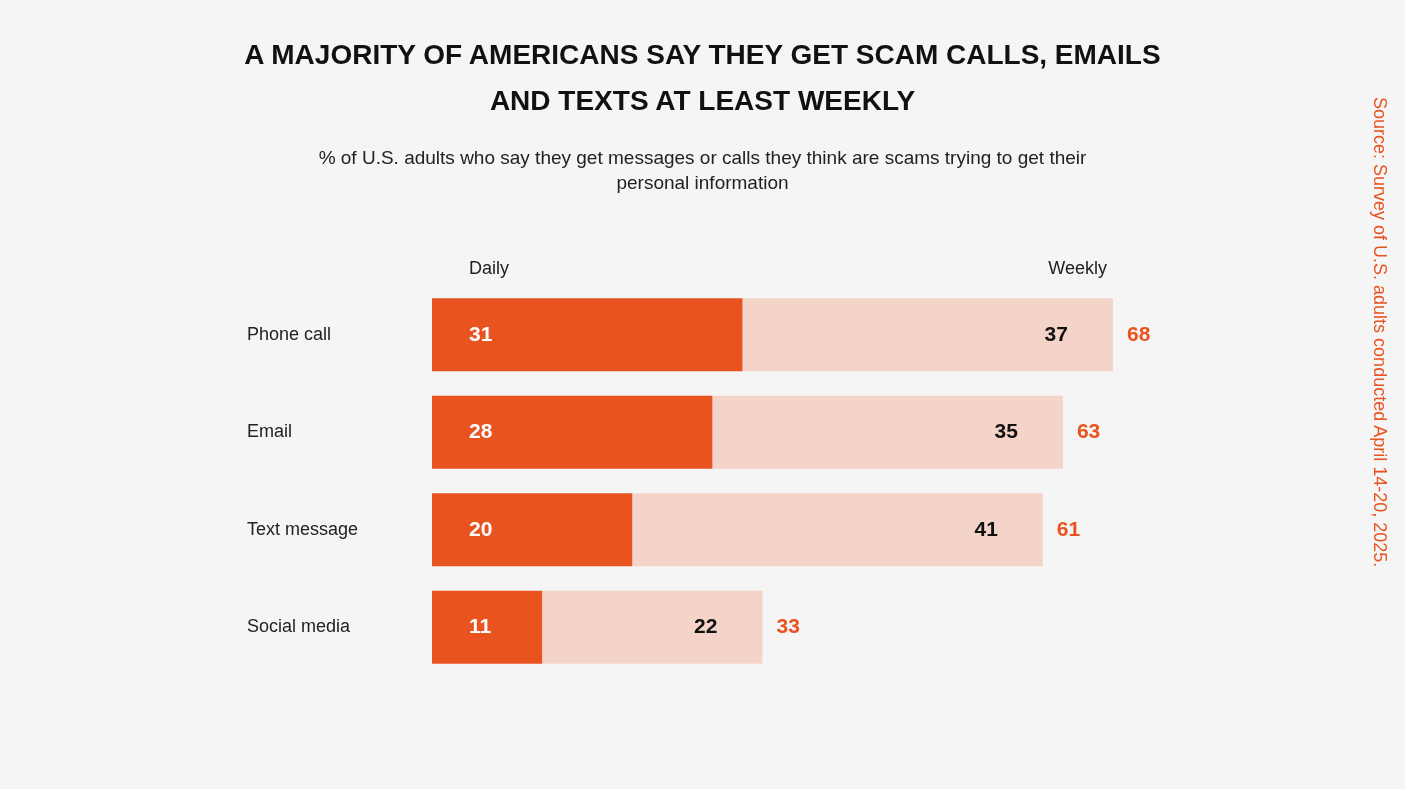  Describe the element at coordinates (289, 333) in the screenshot. I see `y-tick-label: Phone call` at that location.